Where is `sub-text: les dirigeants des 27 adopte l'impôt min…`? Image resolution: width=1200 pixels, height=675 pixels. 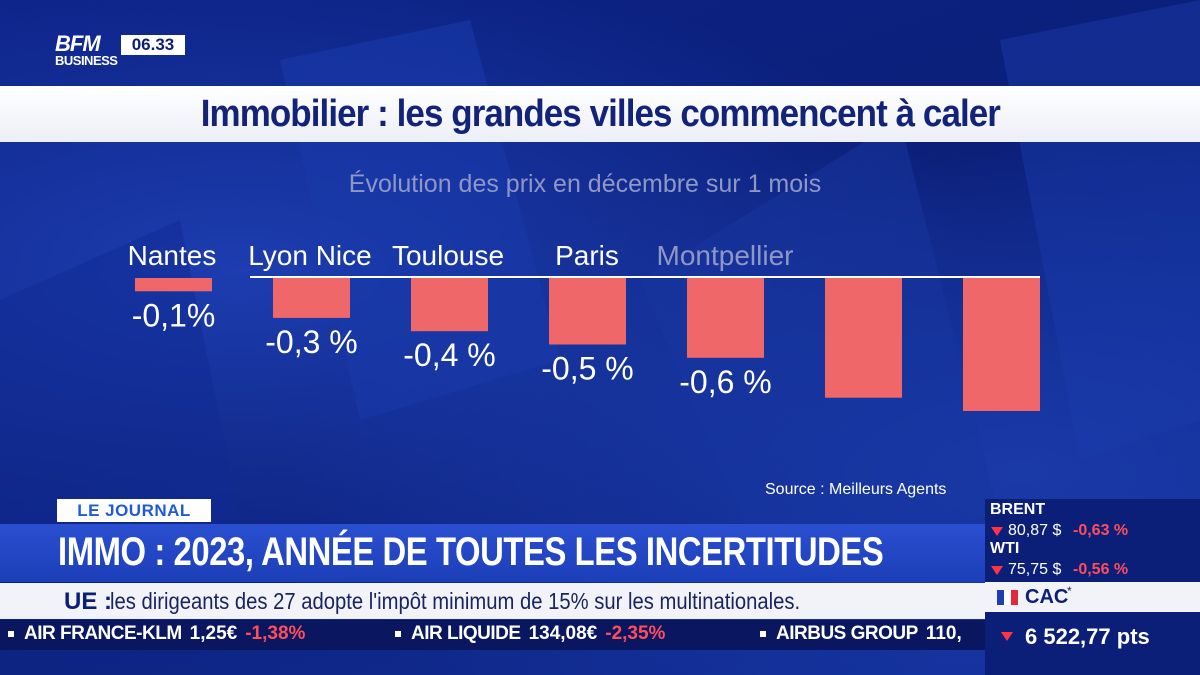
sub-text: les dirigeants des 27 adopte l'impôt min… is located at coordinates (455, 601).